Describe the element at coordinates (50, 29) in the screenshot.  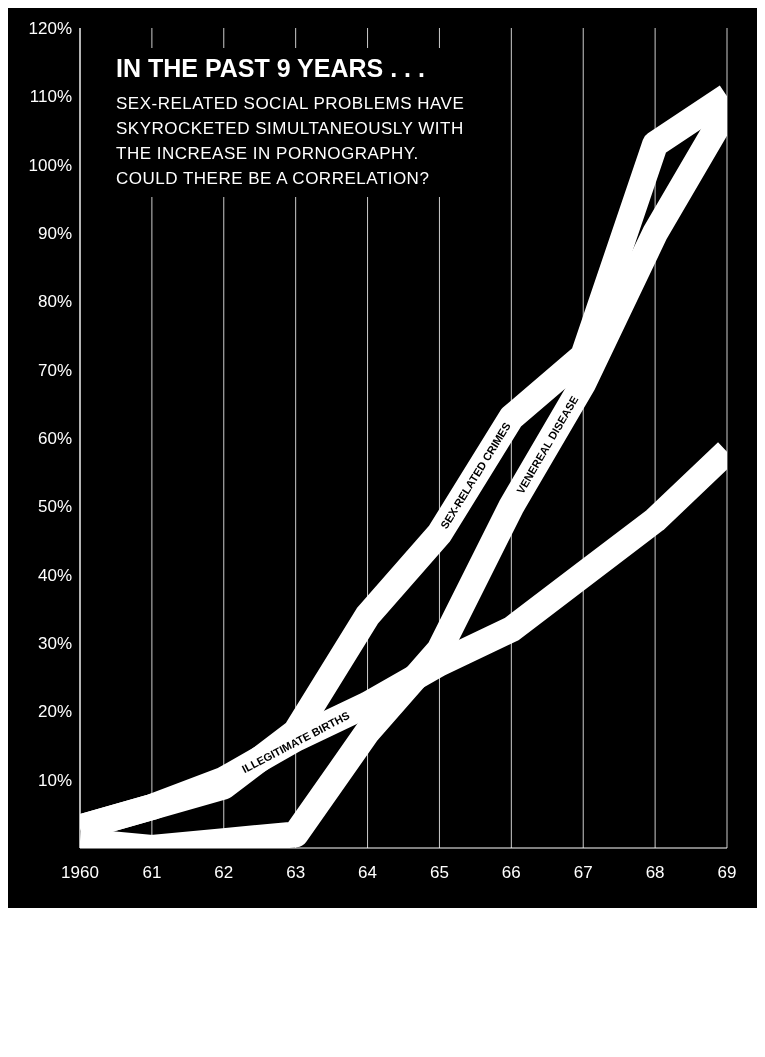
I see `y-tick-label: 120%` at that location.